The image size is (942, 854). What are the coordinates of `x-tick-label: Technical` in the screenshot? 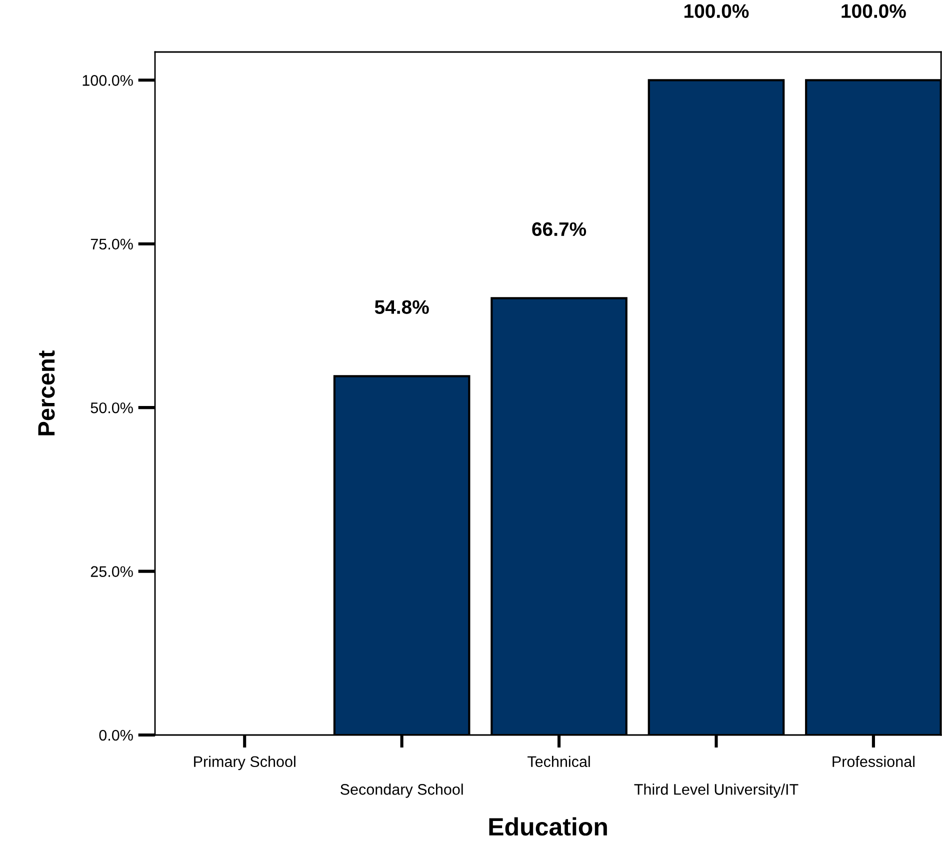 It's located at (559, 762).